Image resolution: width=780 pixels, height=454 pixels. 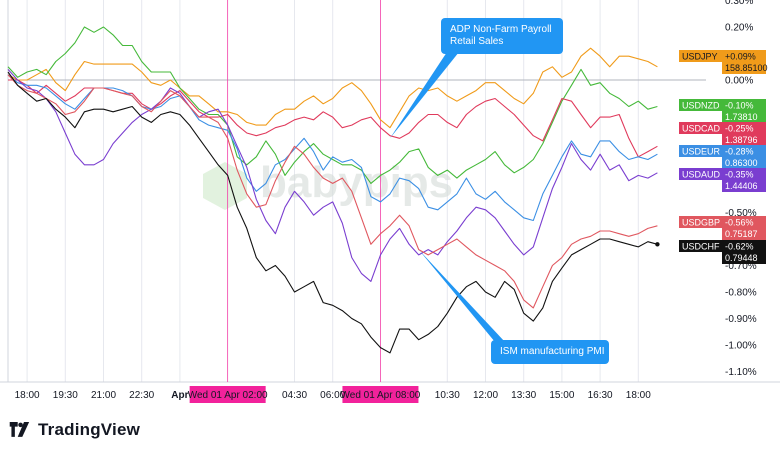 I want to click on x-tick-label: Apr, so click(x=179, y=395).